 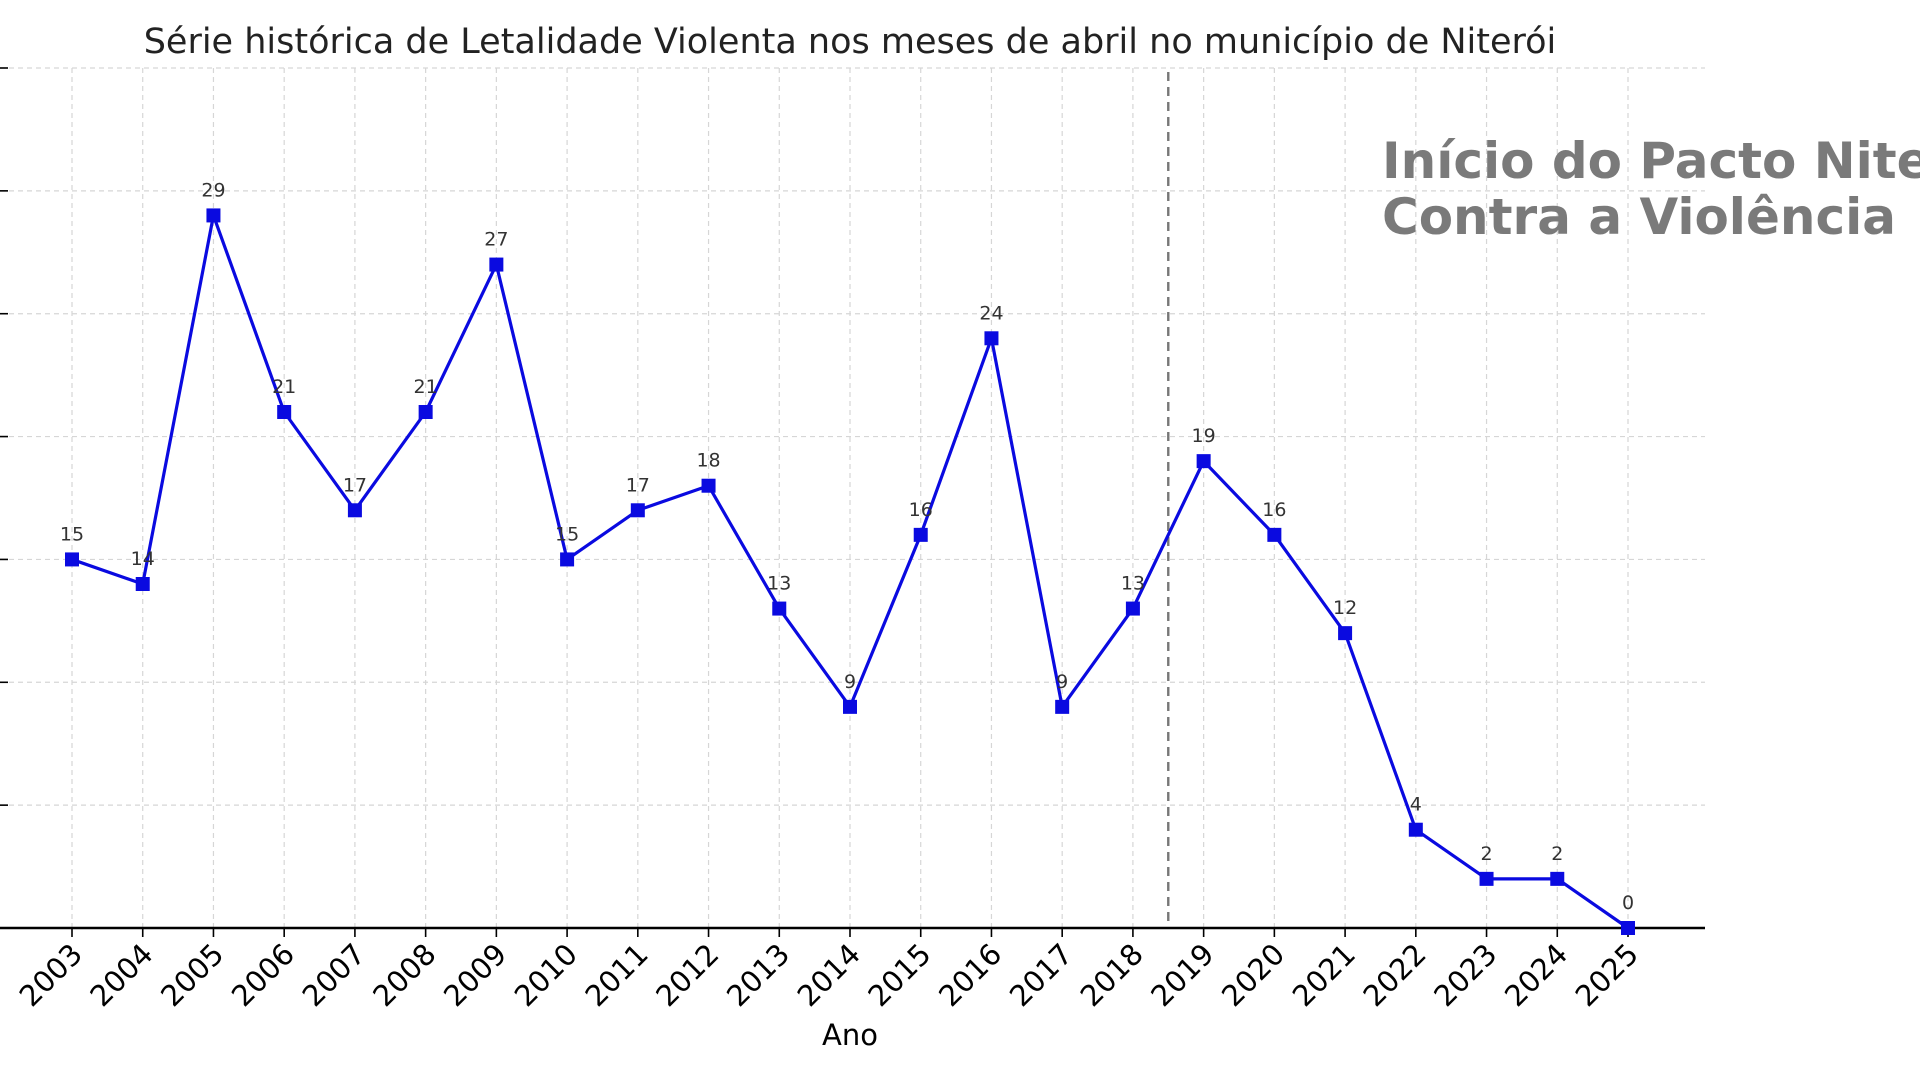 I want to click on x-tick-label: 2017, so click(x=1041, y=975).